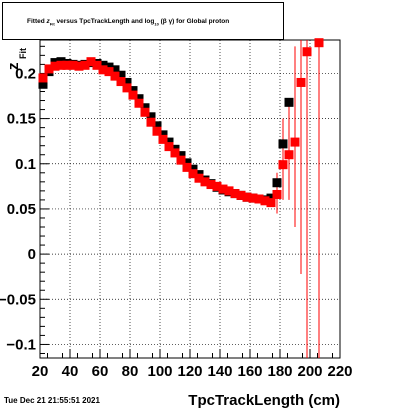 The width and height of the screenshot is (400, 409). I want to click on x-tick-label: 80, so click(130, 371).